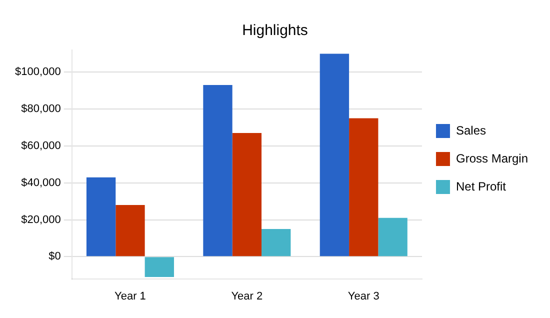 The image size is (550, 318). I want to click on x-tick-label: Year 3, so click(364, 296).